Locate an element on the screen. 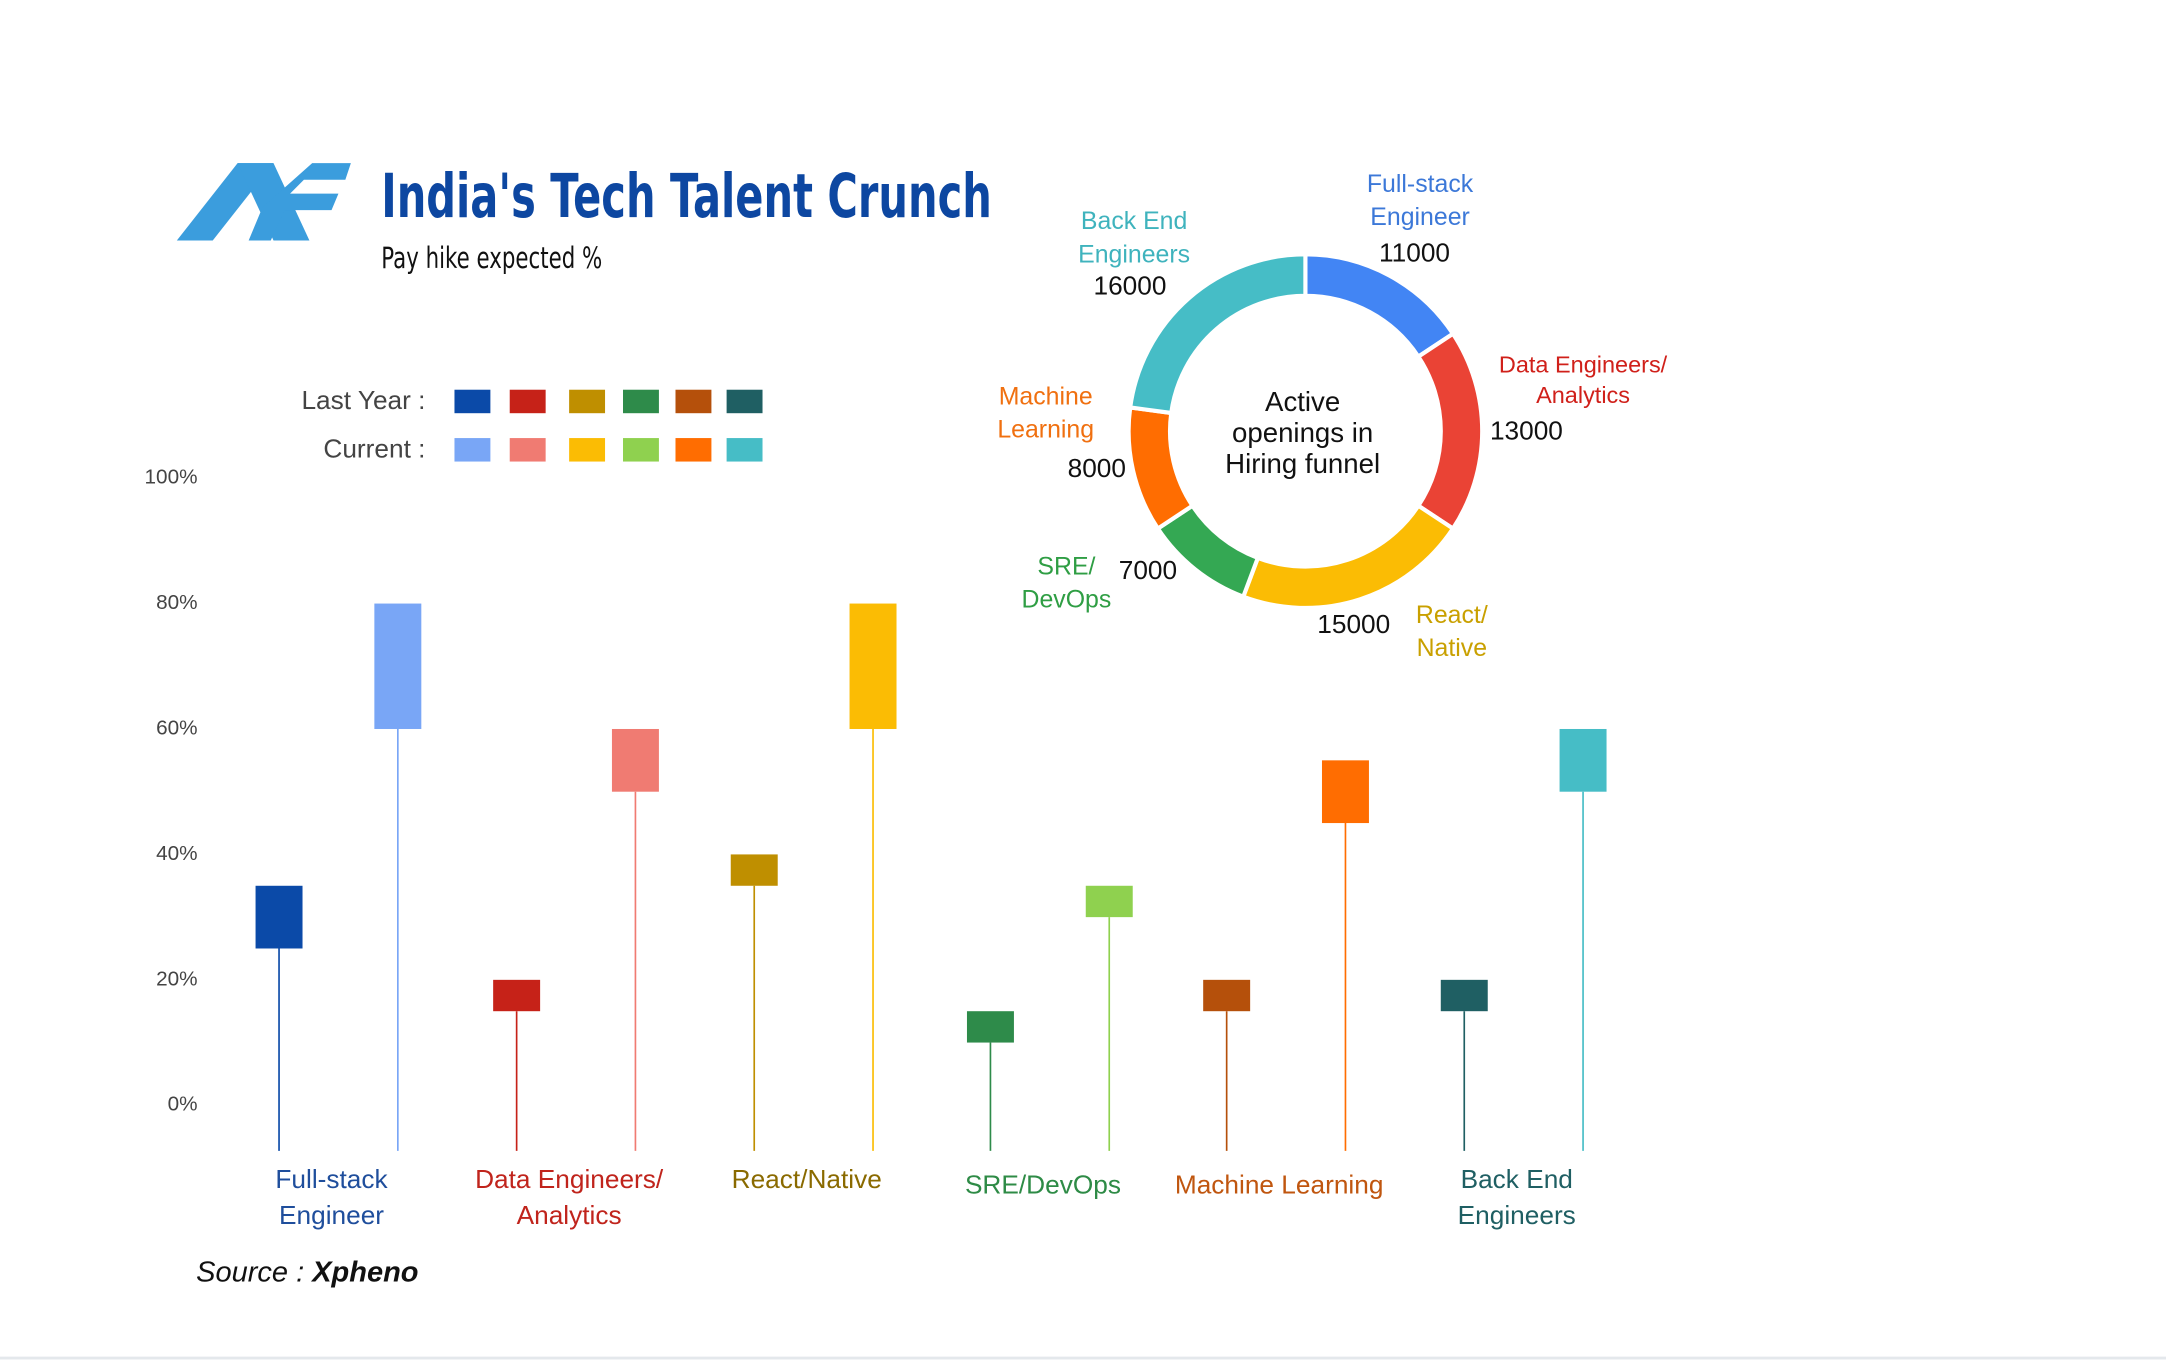 Image resolution: width=2166 pixels, height=1361 pixels. x-tick-label: React/Native is located at coordinates (807, 1179).